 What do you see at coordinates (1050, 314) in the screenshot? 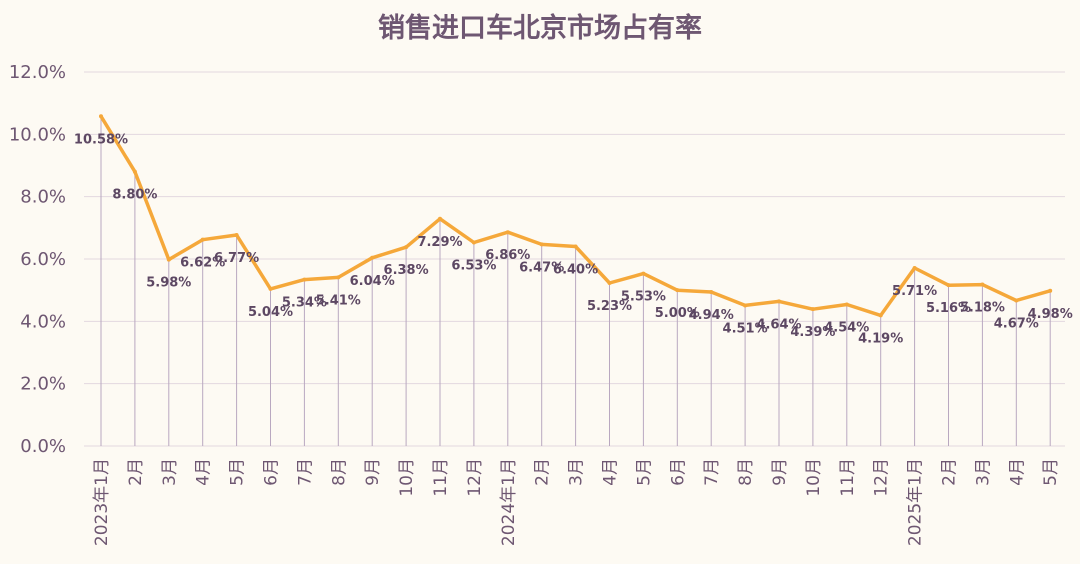
I see `data-label: 4.98%` at bounding box center [1050, 314].